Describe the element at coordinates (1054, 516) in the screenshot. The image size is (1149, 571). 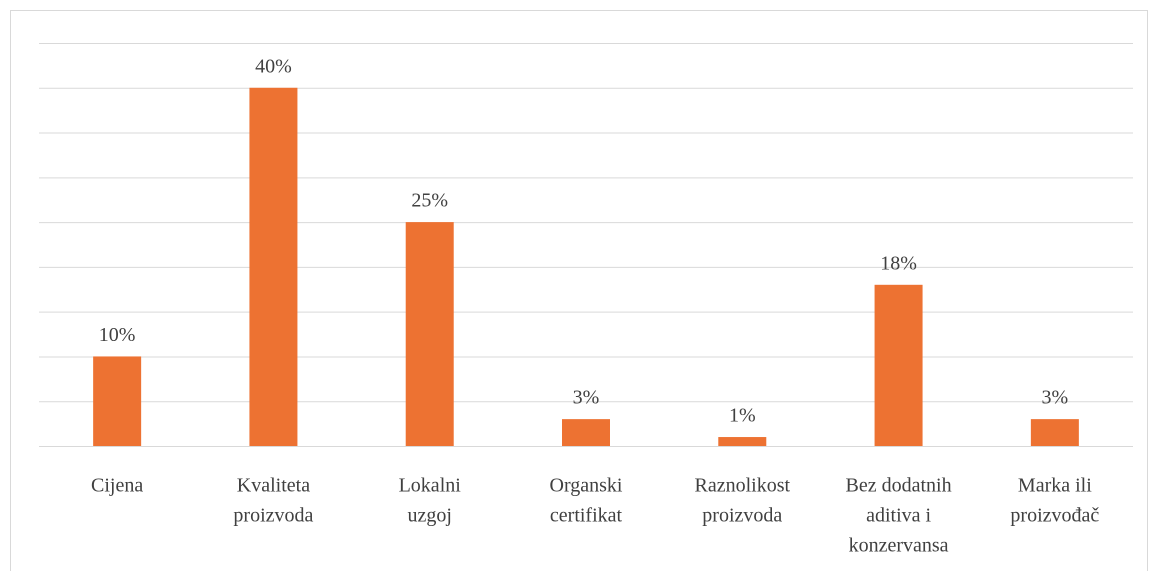
I see `x-tick-label: proizvođač` at that location.